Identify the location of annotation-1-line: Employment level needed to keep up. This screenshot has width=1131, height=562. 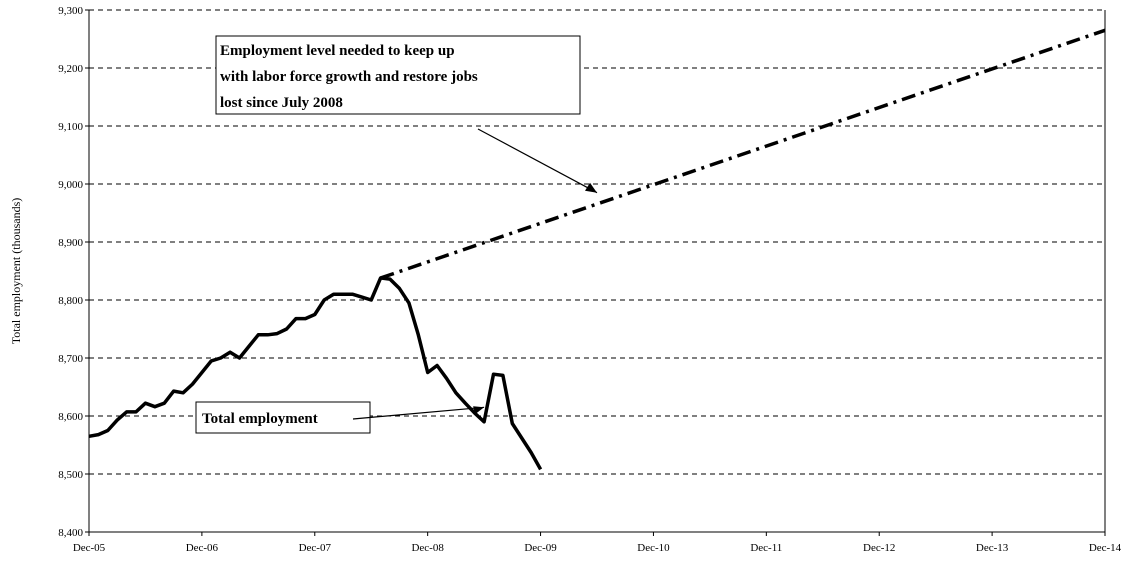
(337, 51).